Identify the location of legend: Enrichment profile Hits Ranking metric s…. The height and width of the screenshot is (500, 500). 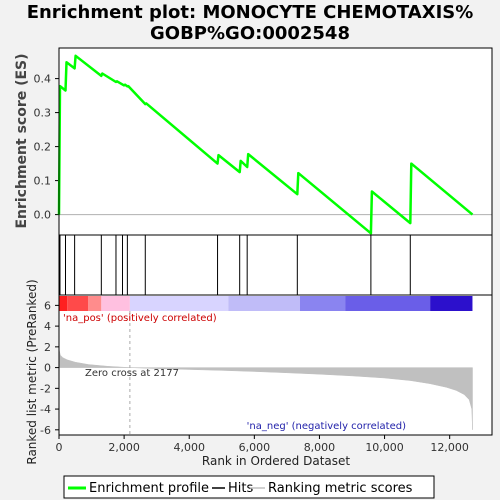
(249, 487).